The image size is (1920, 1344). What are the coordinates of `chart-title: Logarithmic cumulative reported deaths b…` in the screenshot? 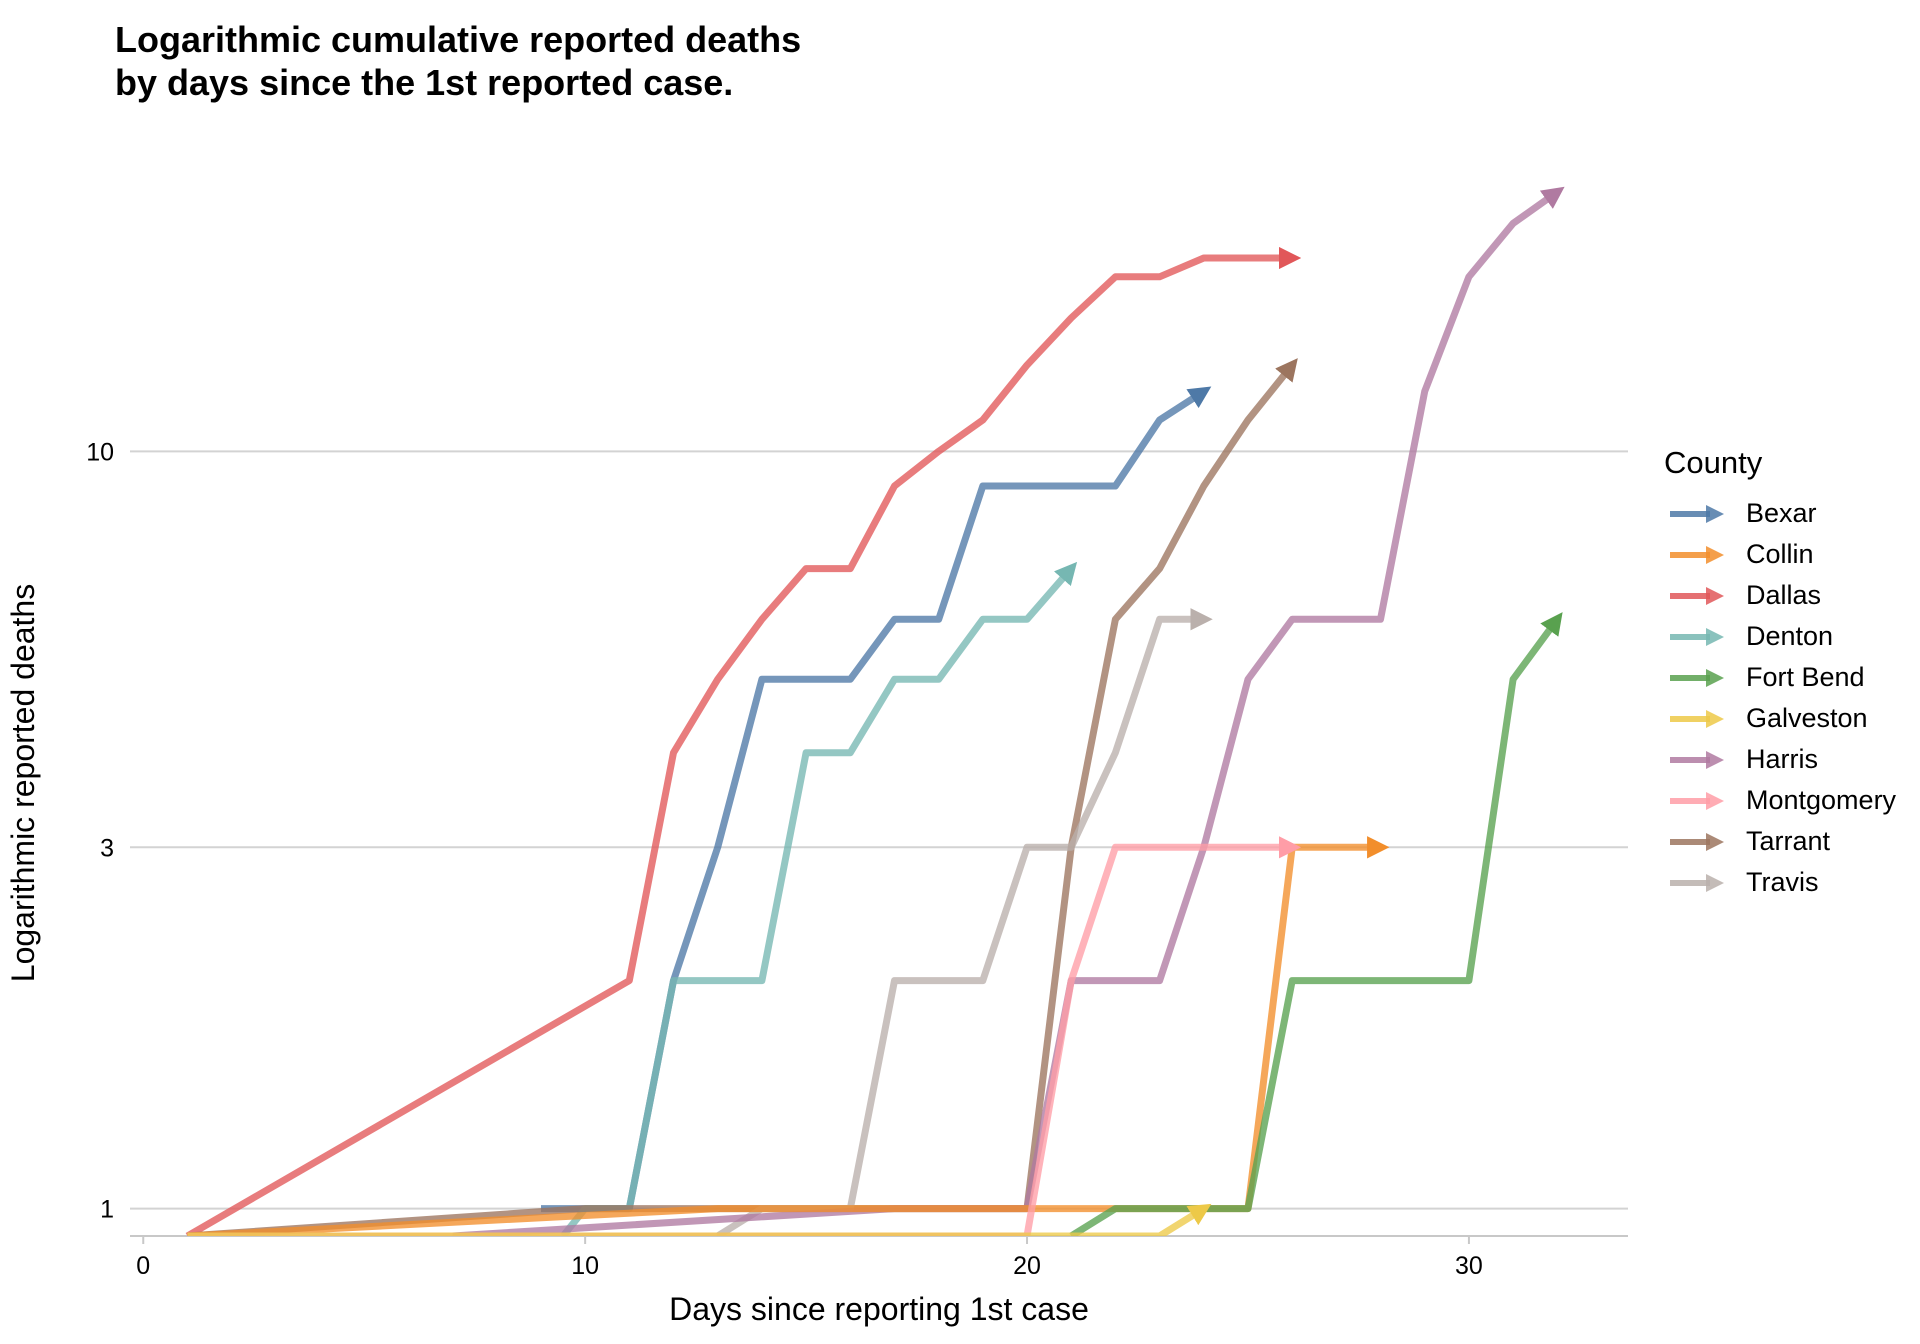 It's located at (458, 61).